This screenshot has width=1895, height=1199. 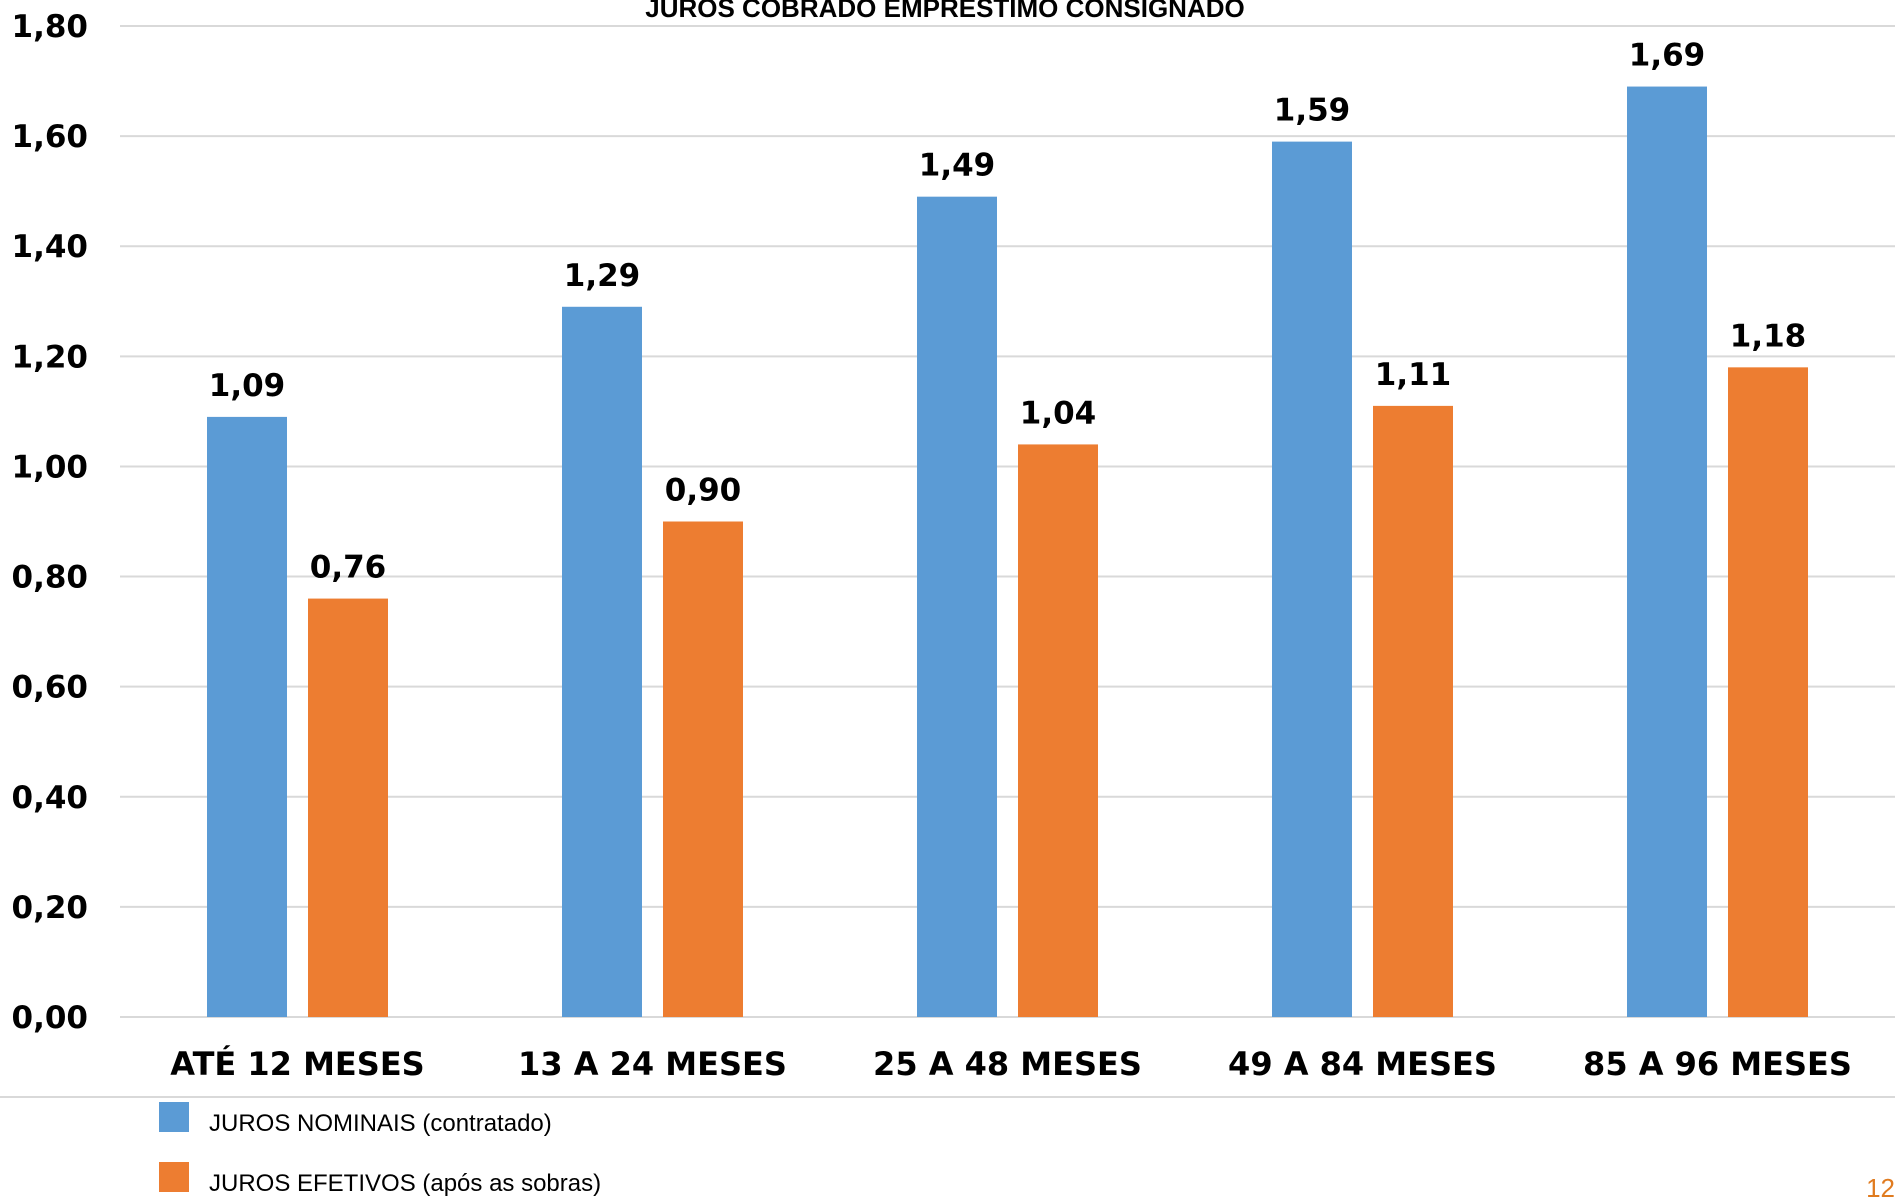 What do you see at coordinates (1413, 375) in the screenshot?
I see `data-label: 1,11` at bounding box center [1413, 375].